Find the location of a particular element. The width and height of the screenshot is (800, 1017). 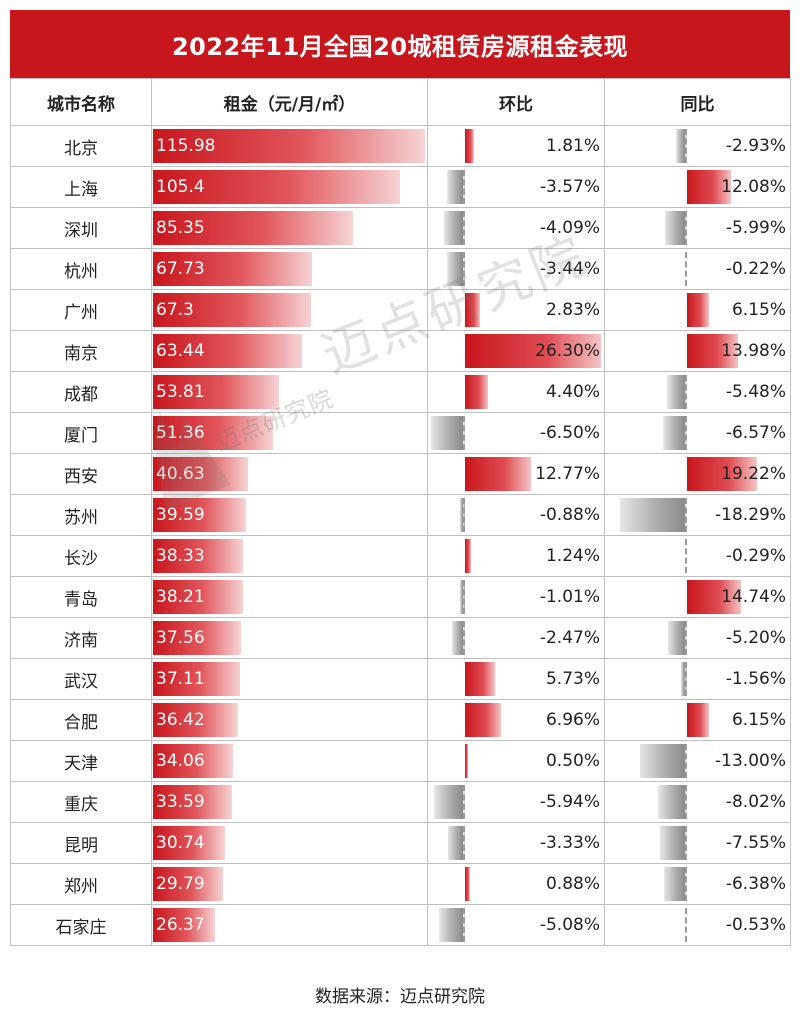

rent-value: 51.36 is located at coordinates (180, 433).